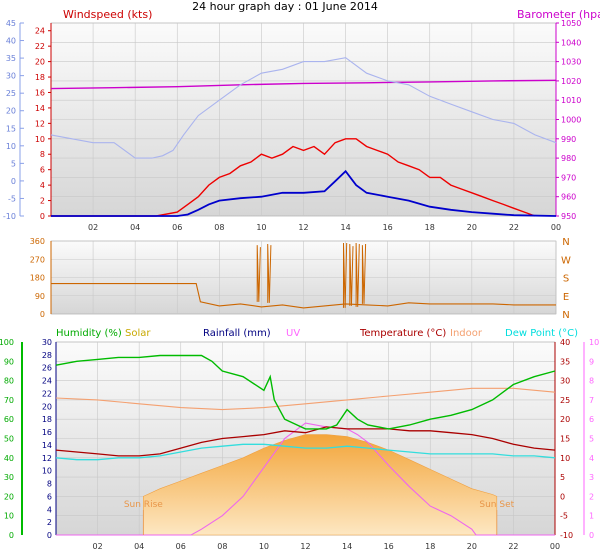 The width and height of the screenshot is (600, 555). I want to click on legend-rainfall: Rainfall (mm), so click(237, 333).